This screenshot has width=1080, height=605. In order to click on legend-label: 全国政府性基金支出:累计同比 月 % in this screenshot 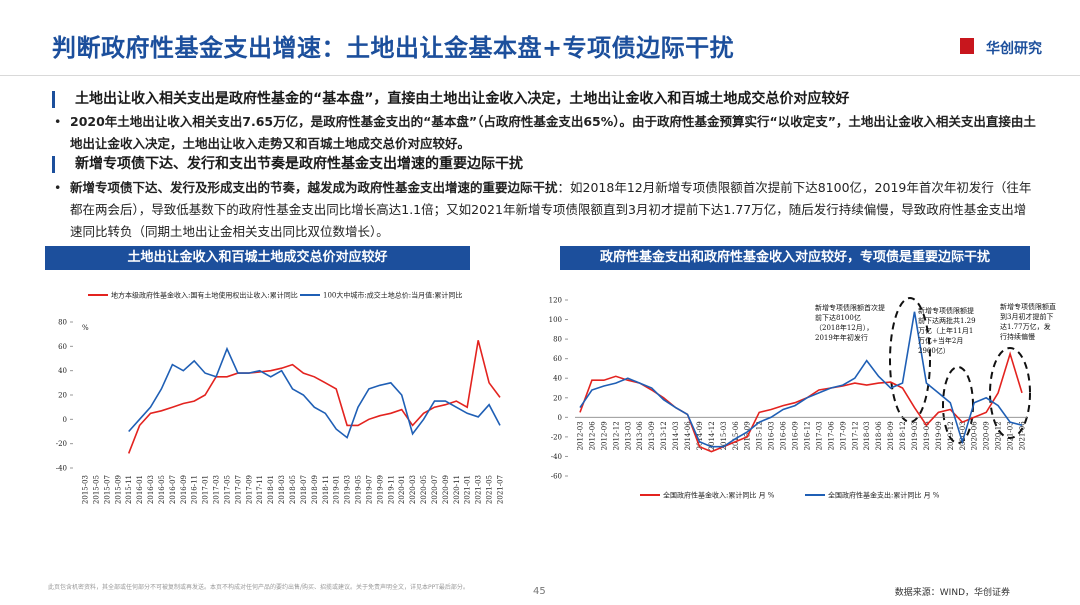, I will do `click(884, 495)`.